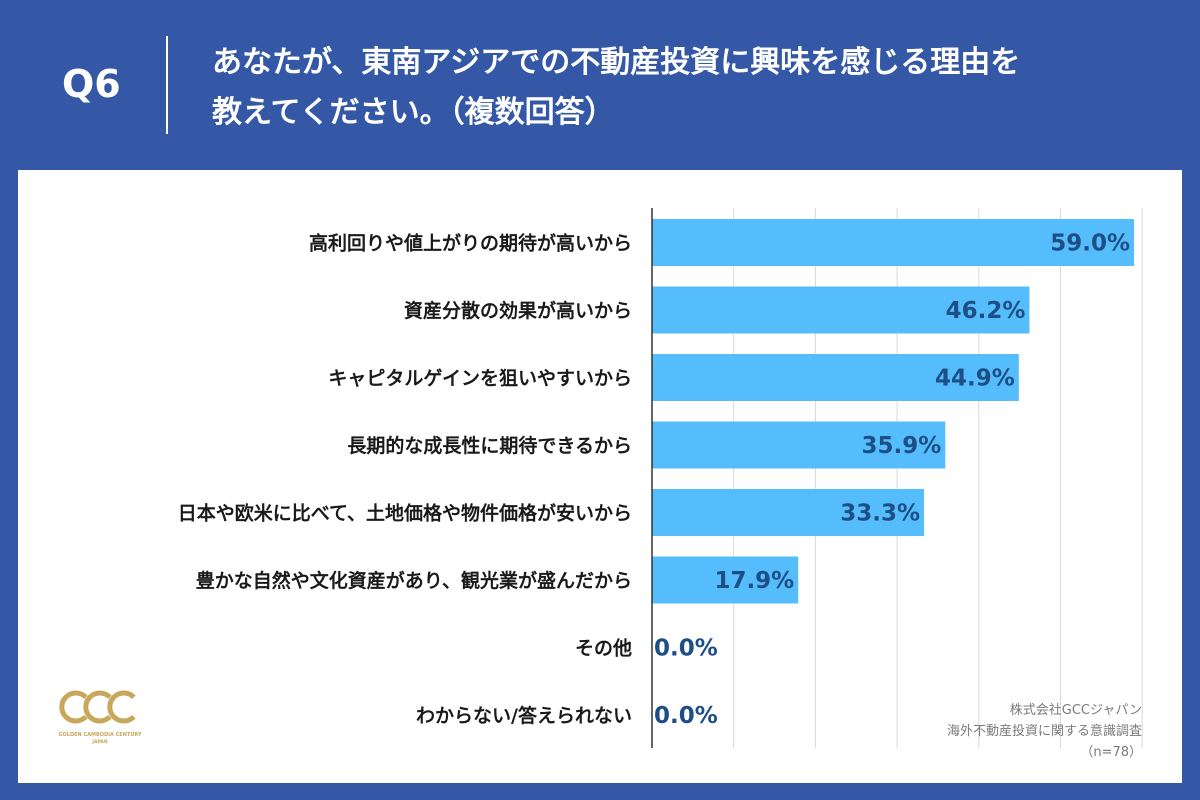  I want to click on gcc-logo: GOLDEN CAMBODIA CENTURY JAPAN, so click(100, 715).